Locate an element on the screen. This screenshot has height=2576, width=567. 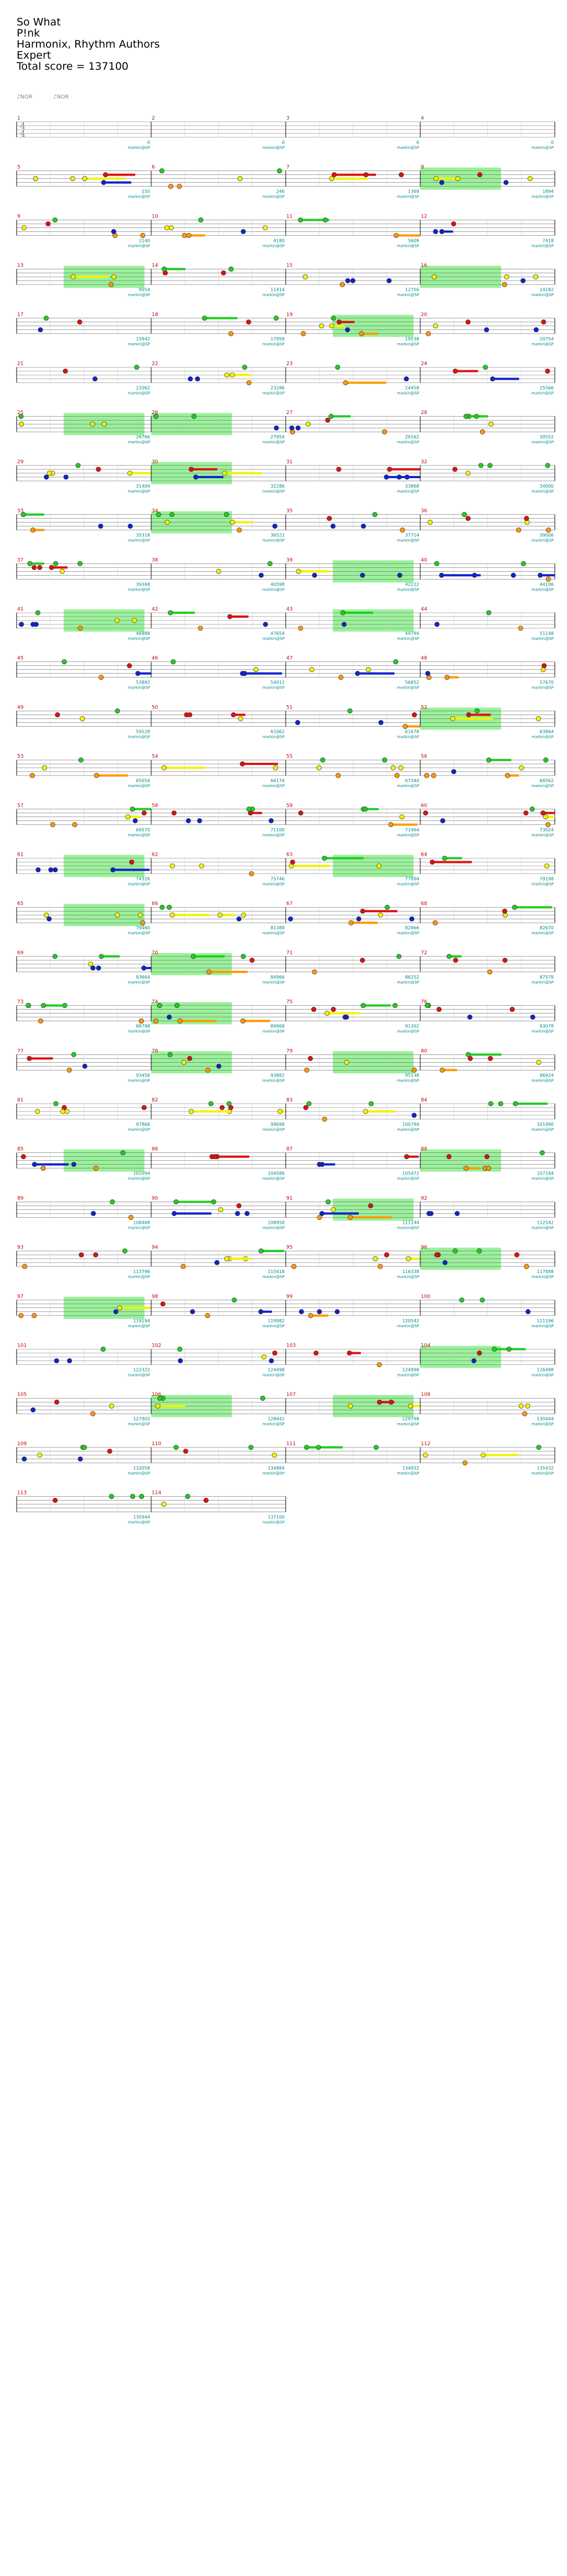
measure-number: 94 is located at coordinates (155, 1247).